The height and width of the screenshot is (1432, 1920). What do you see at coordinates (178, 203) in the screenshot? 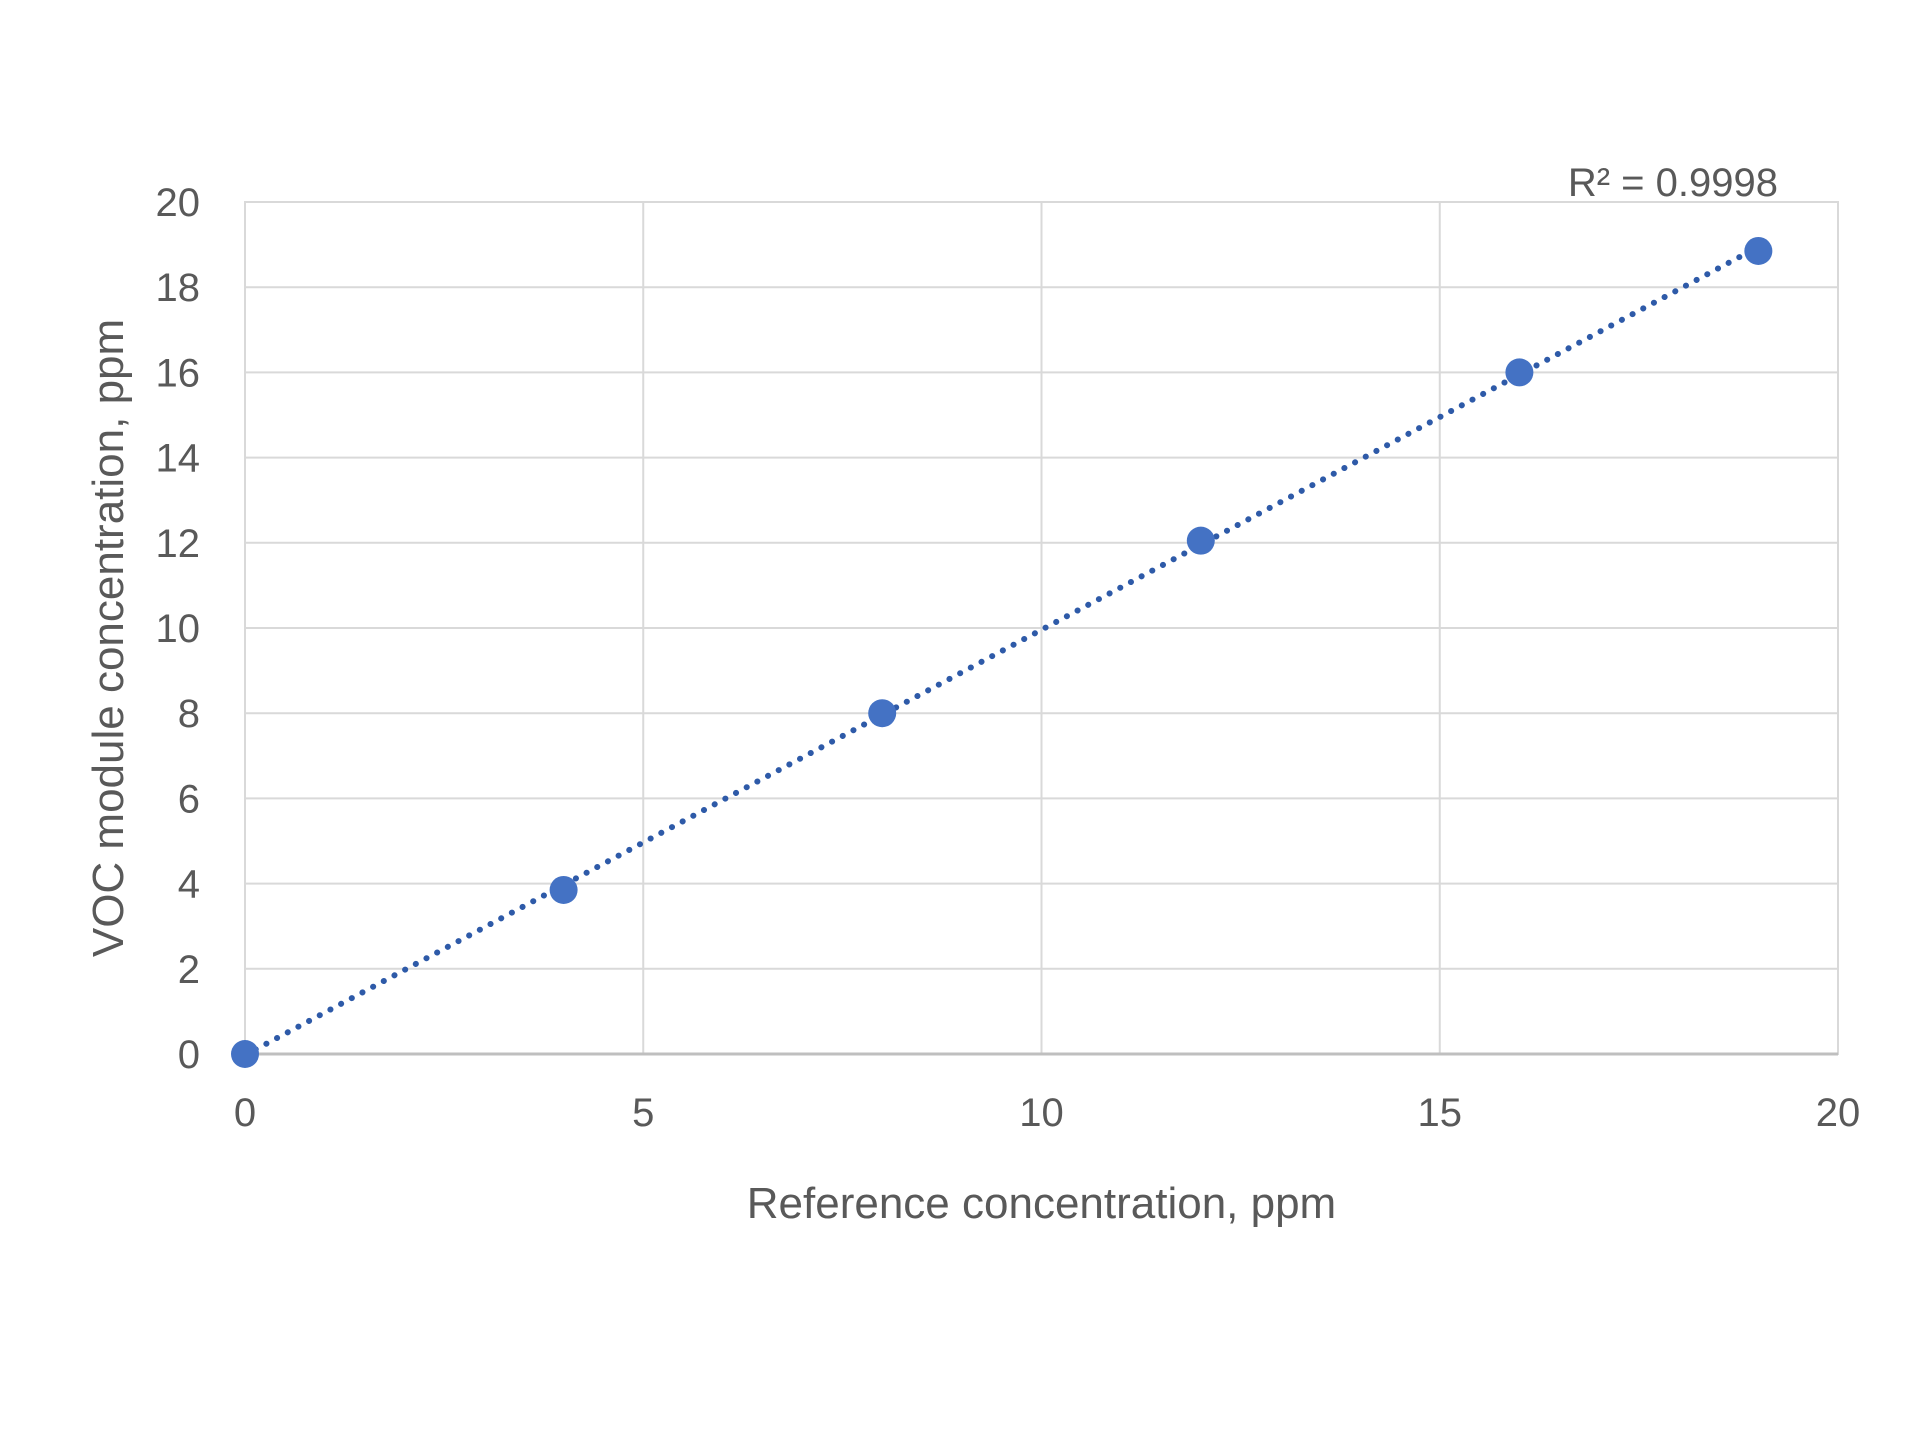
I see `y-tick-label-10: 20` at bounding box center [178, 203].